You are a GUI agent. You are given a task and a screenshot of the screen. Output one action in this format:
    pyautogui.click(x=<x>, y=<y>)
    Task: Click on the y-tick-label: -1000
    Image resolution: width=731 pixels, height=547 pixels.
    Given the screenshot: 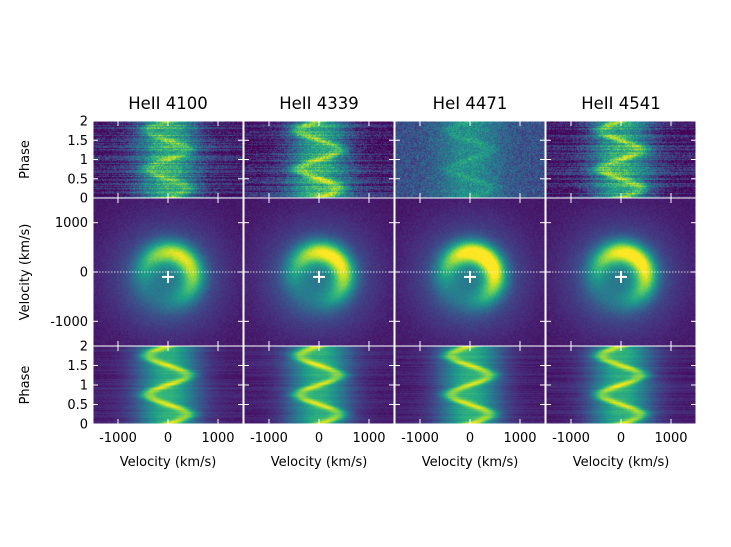 What is the action you would take?
    pyautogui.click(x=69, y=322)
    